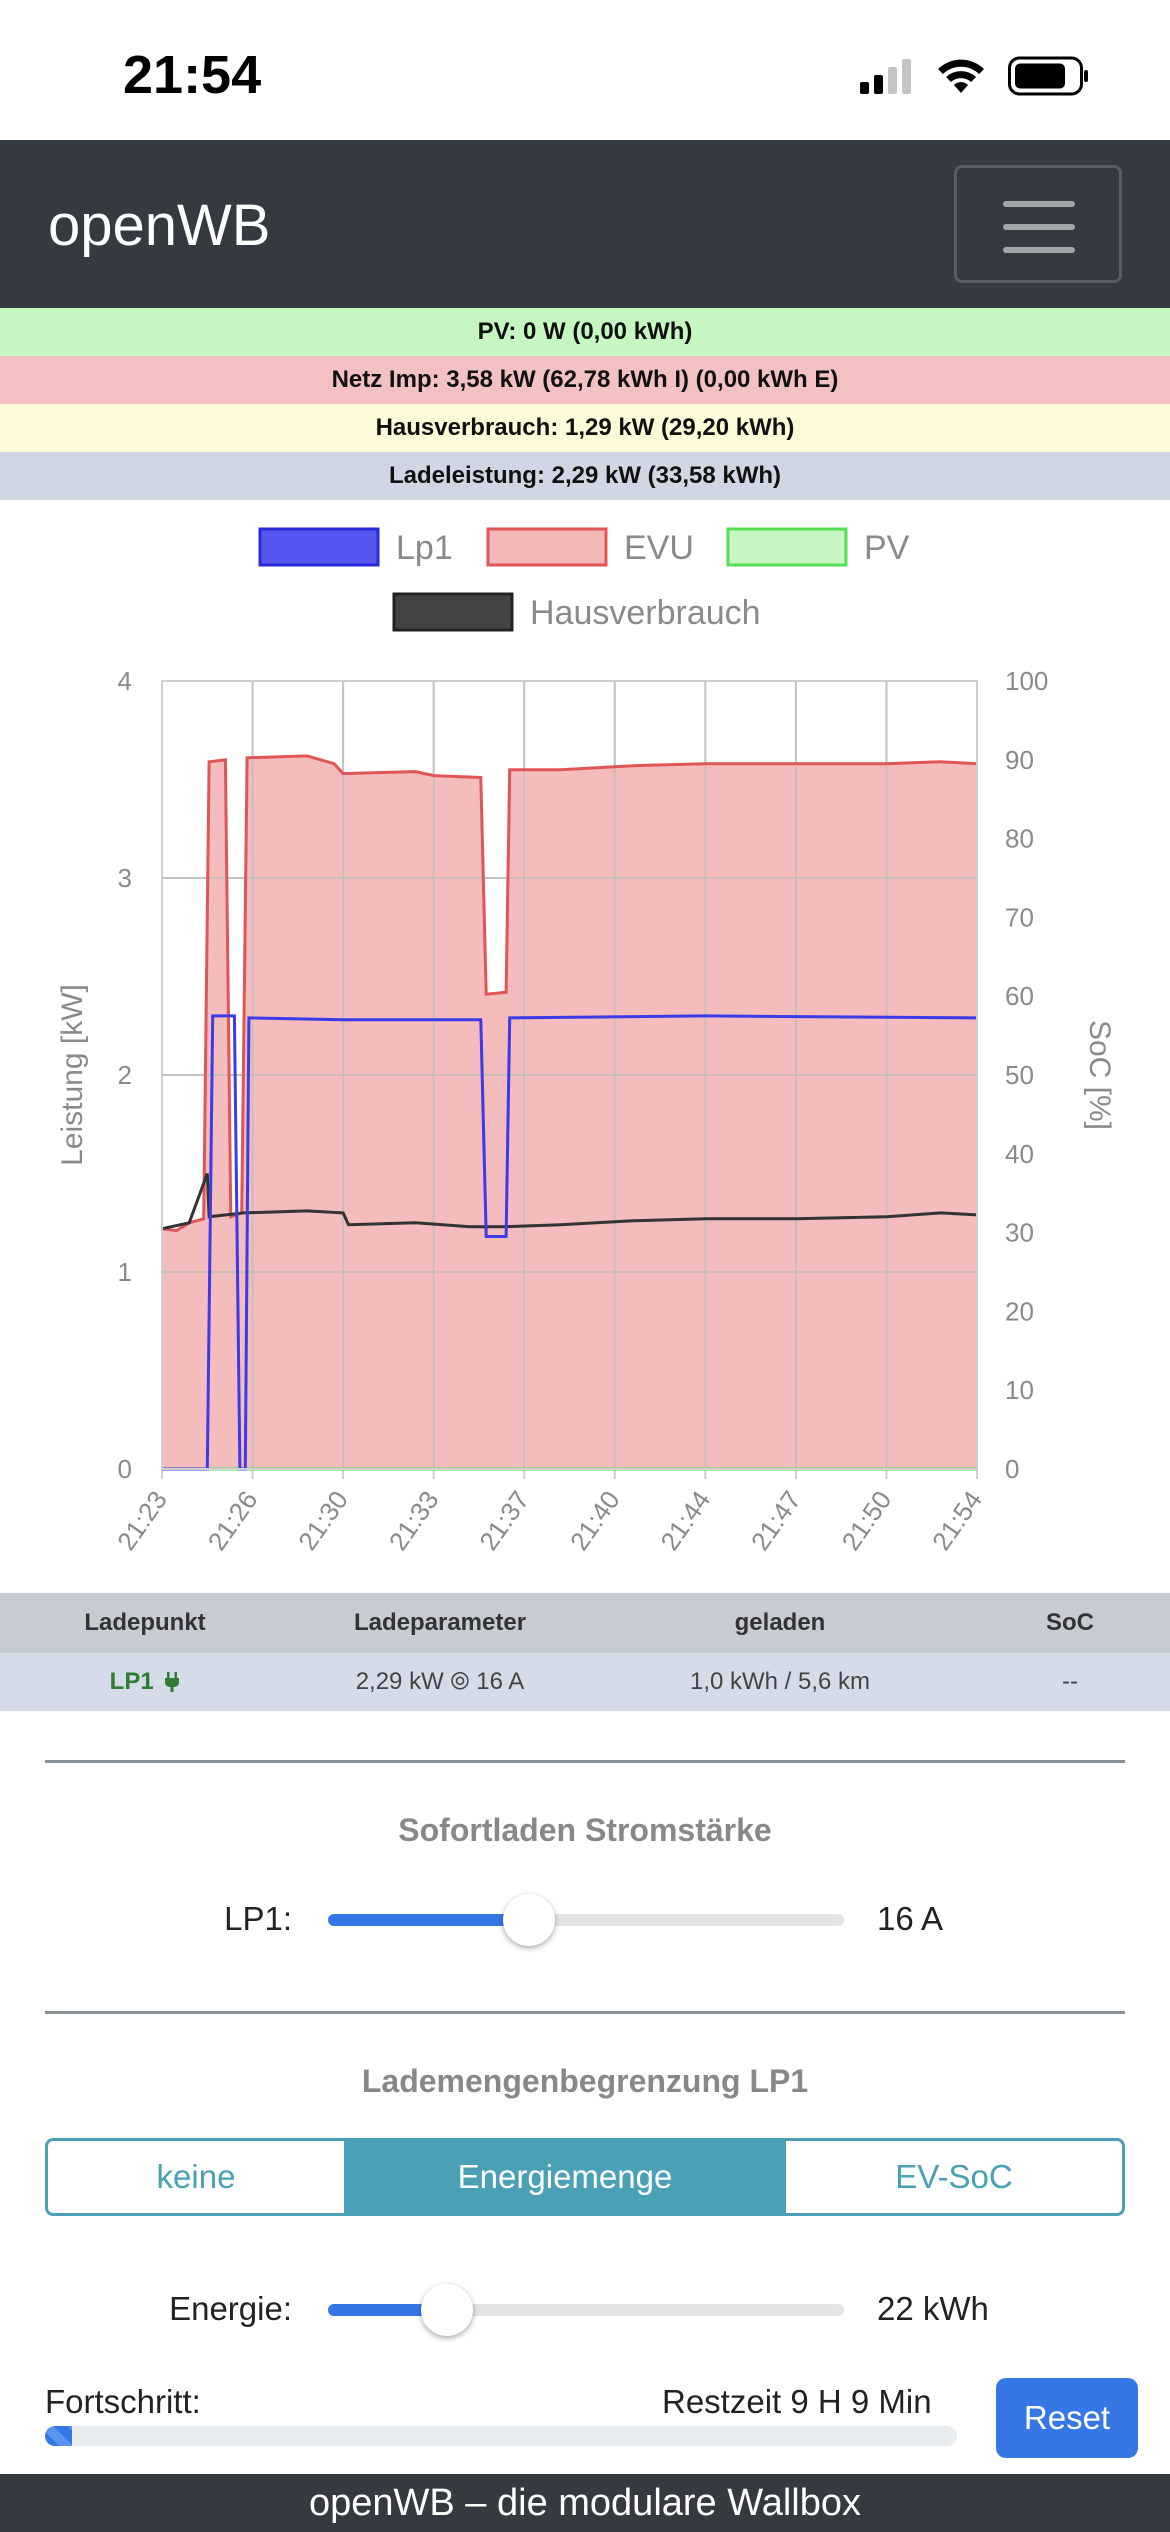 The height and width of the screenshot is (2532, 1170). I want to click on x-tick-label: 21:33, so click(414, 1520).